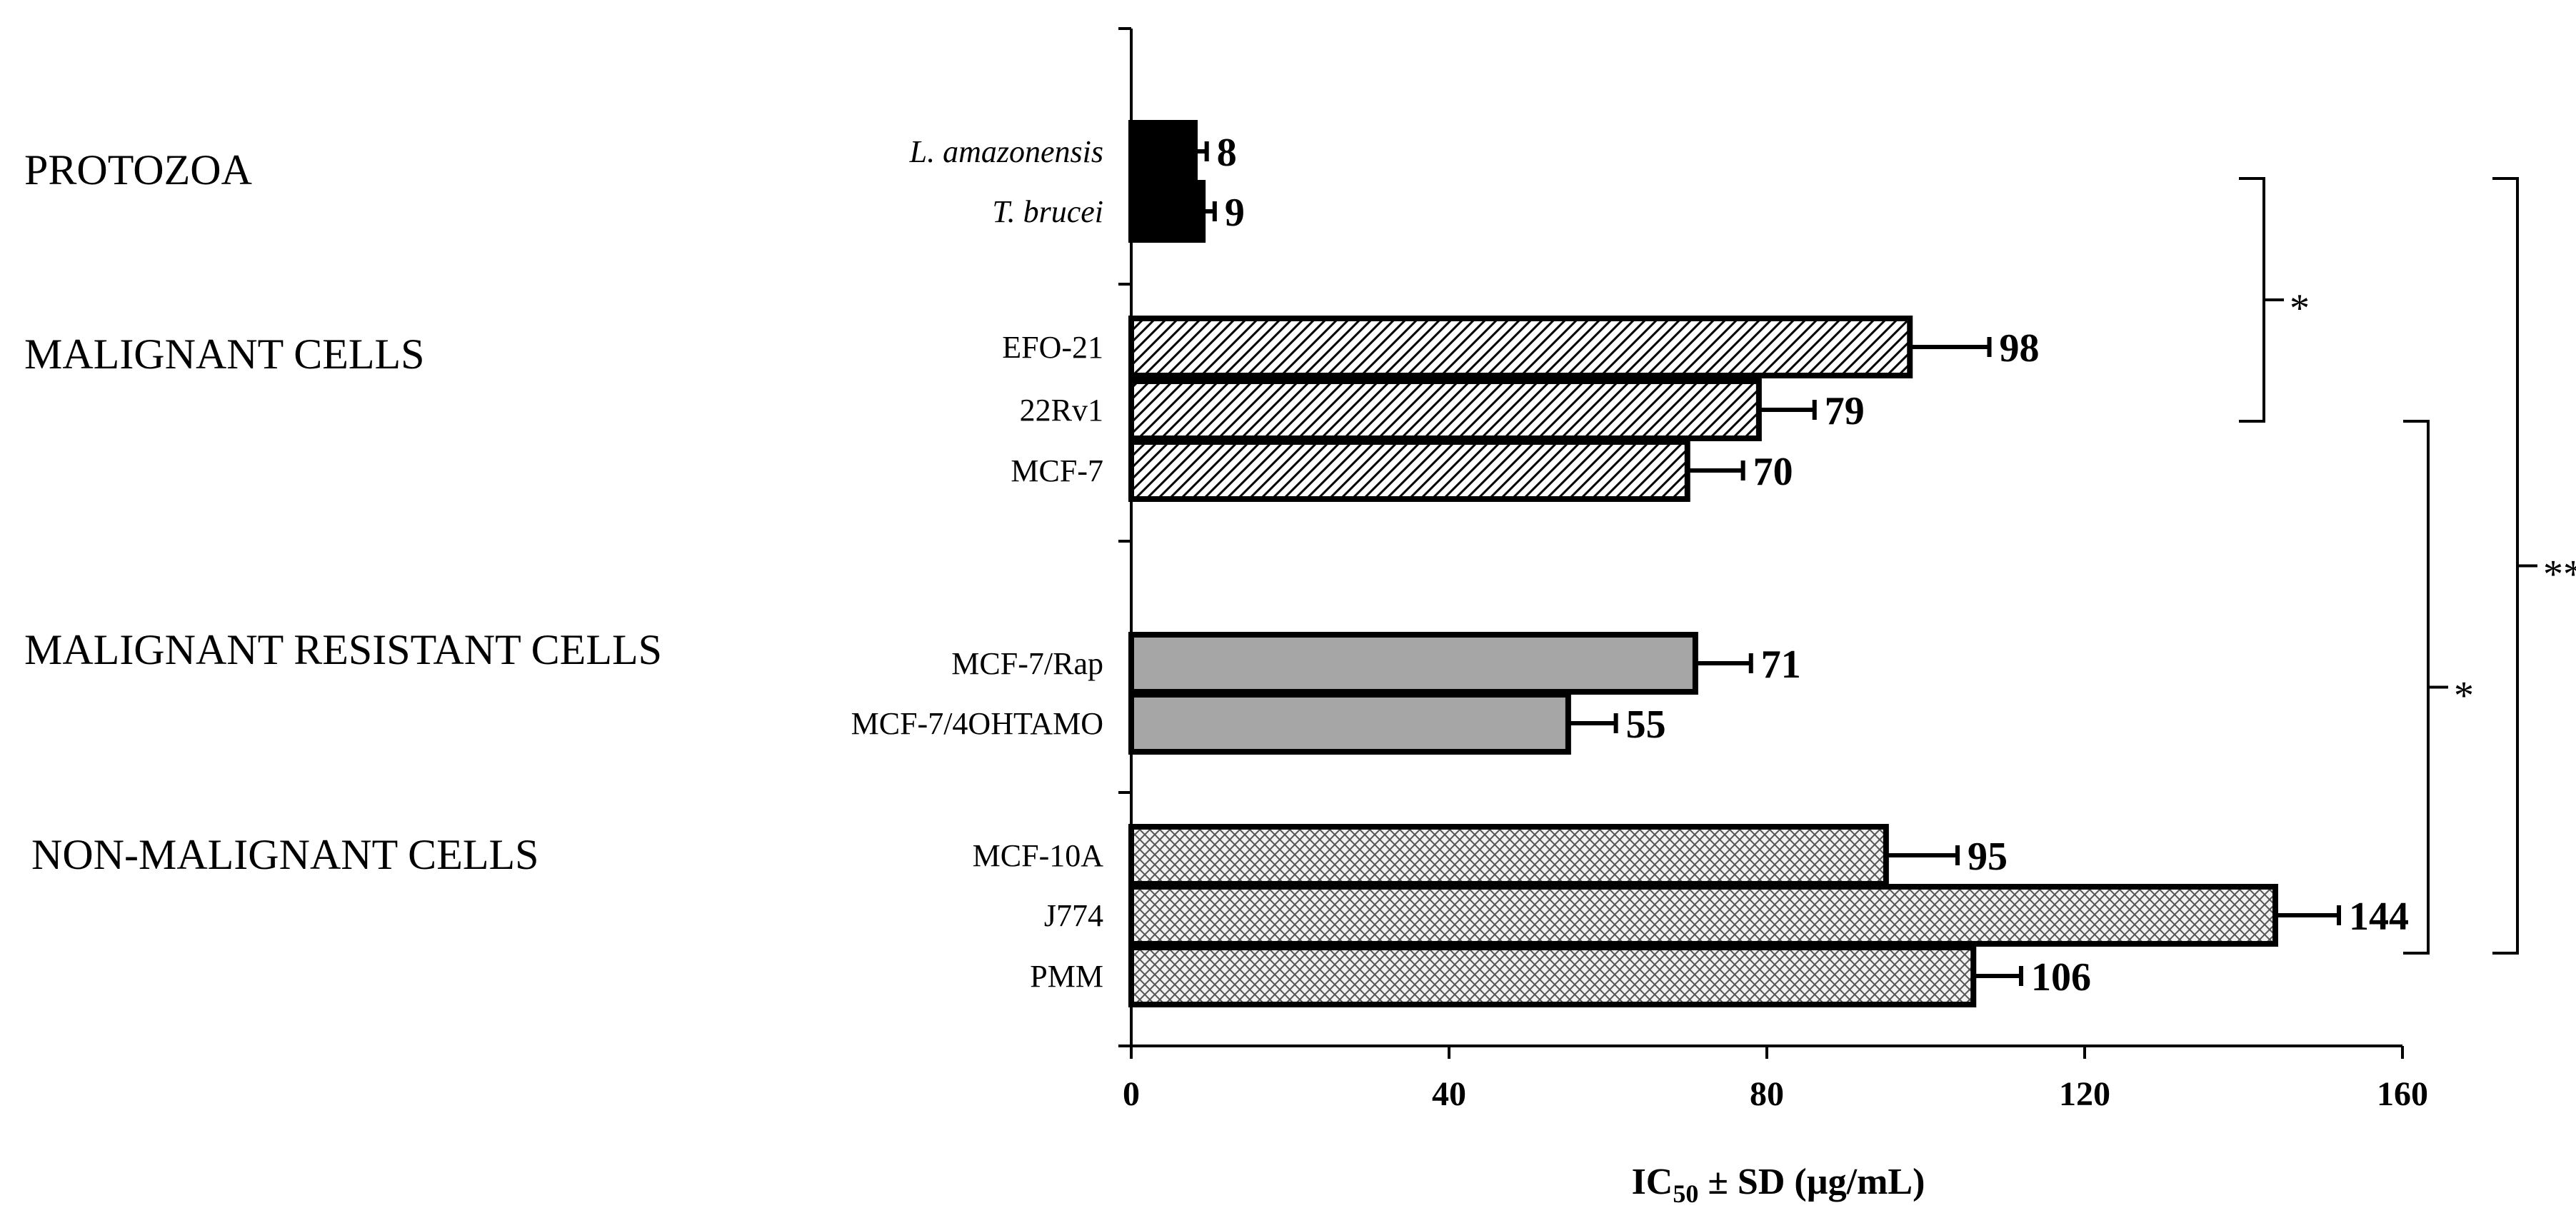 This screenshot has width=2576, height=1218. I want to click on category-label: T. brucei, so click(1047, 211).